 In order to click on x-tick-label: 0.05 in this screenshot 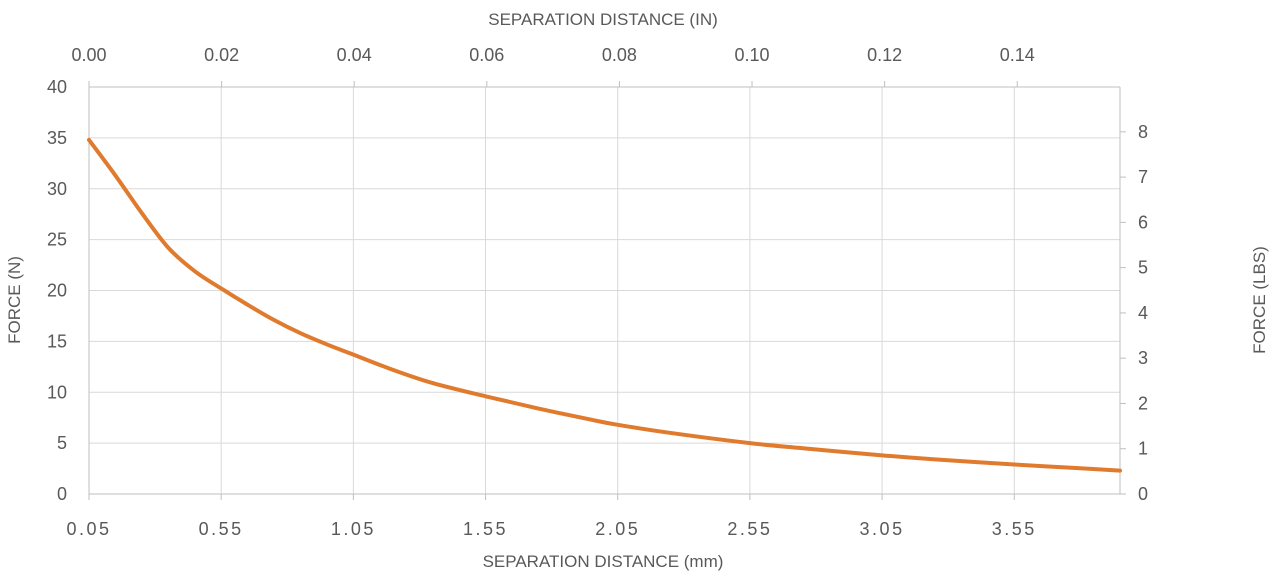, I will do `click(88, 529)`.